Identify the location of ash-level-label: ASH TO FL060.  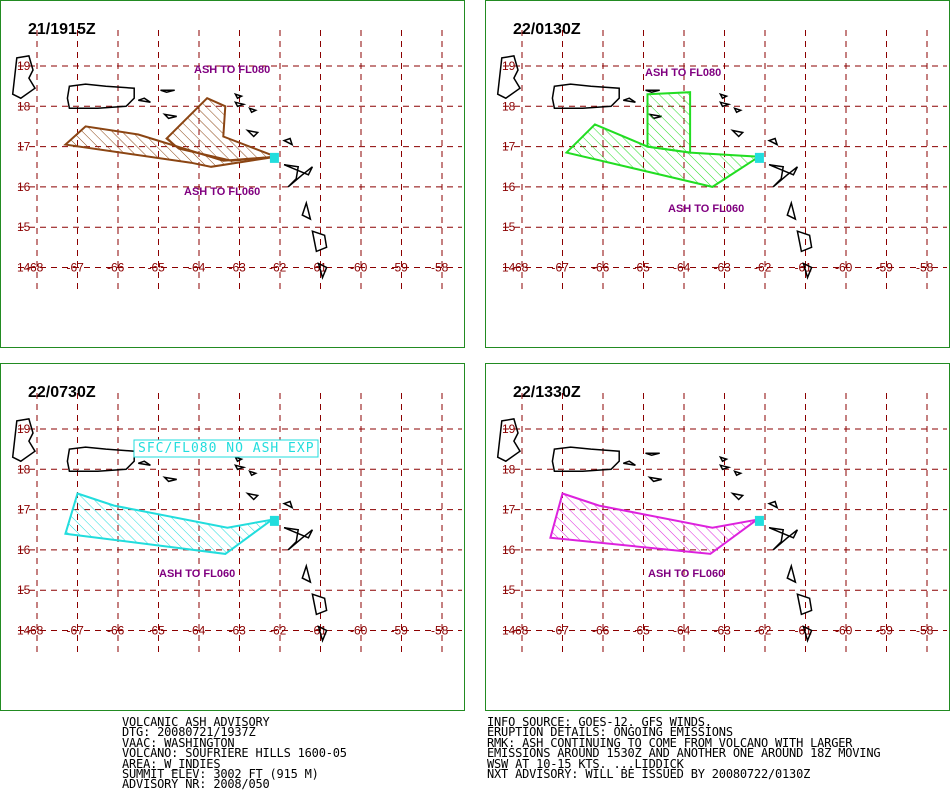
(686, 574).